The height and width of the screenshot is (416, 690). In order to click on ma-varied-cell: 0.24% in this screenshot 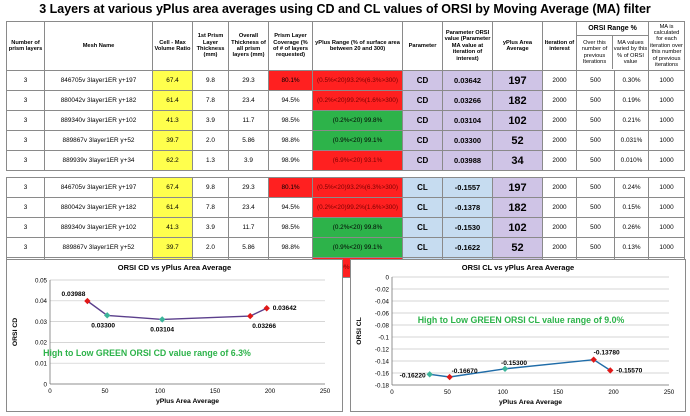, I will do `click(631, 187)`.